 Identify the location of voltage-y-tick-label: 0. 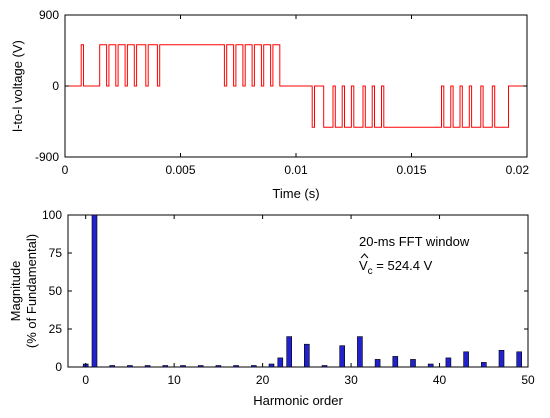
(55, 86).